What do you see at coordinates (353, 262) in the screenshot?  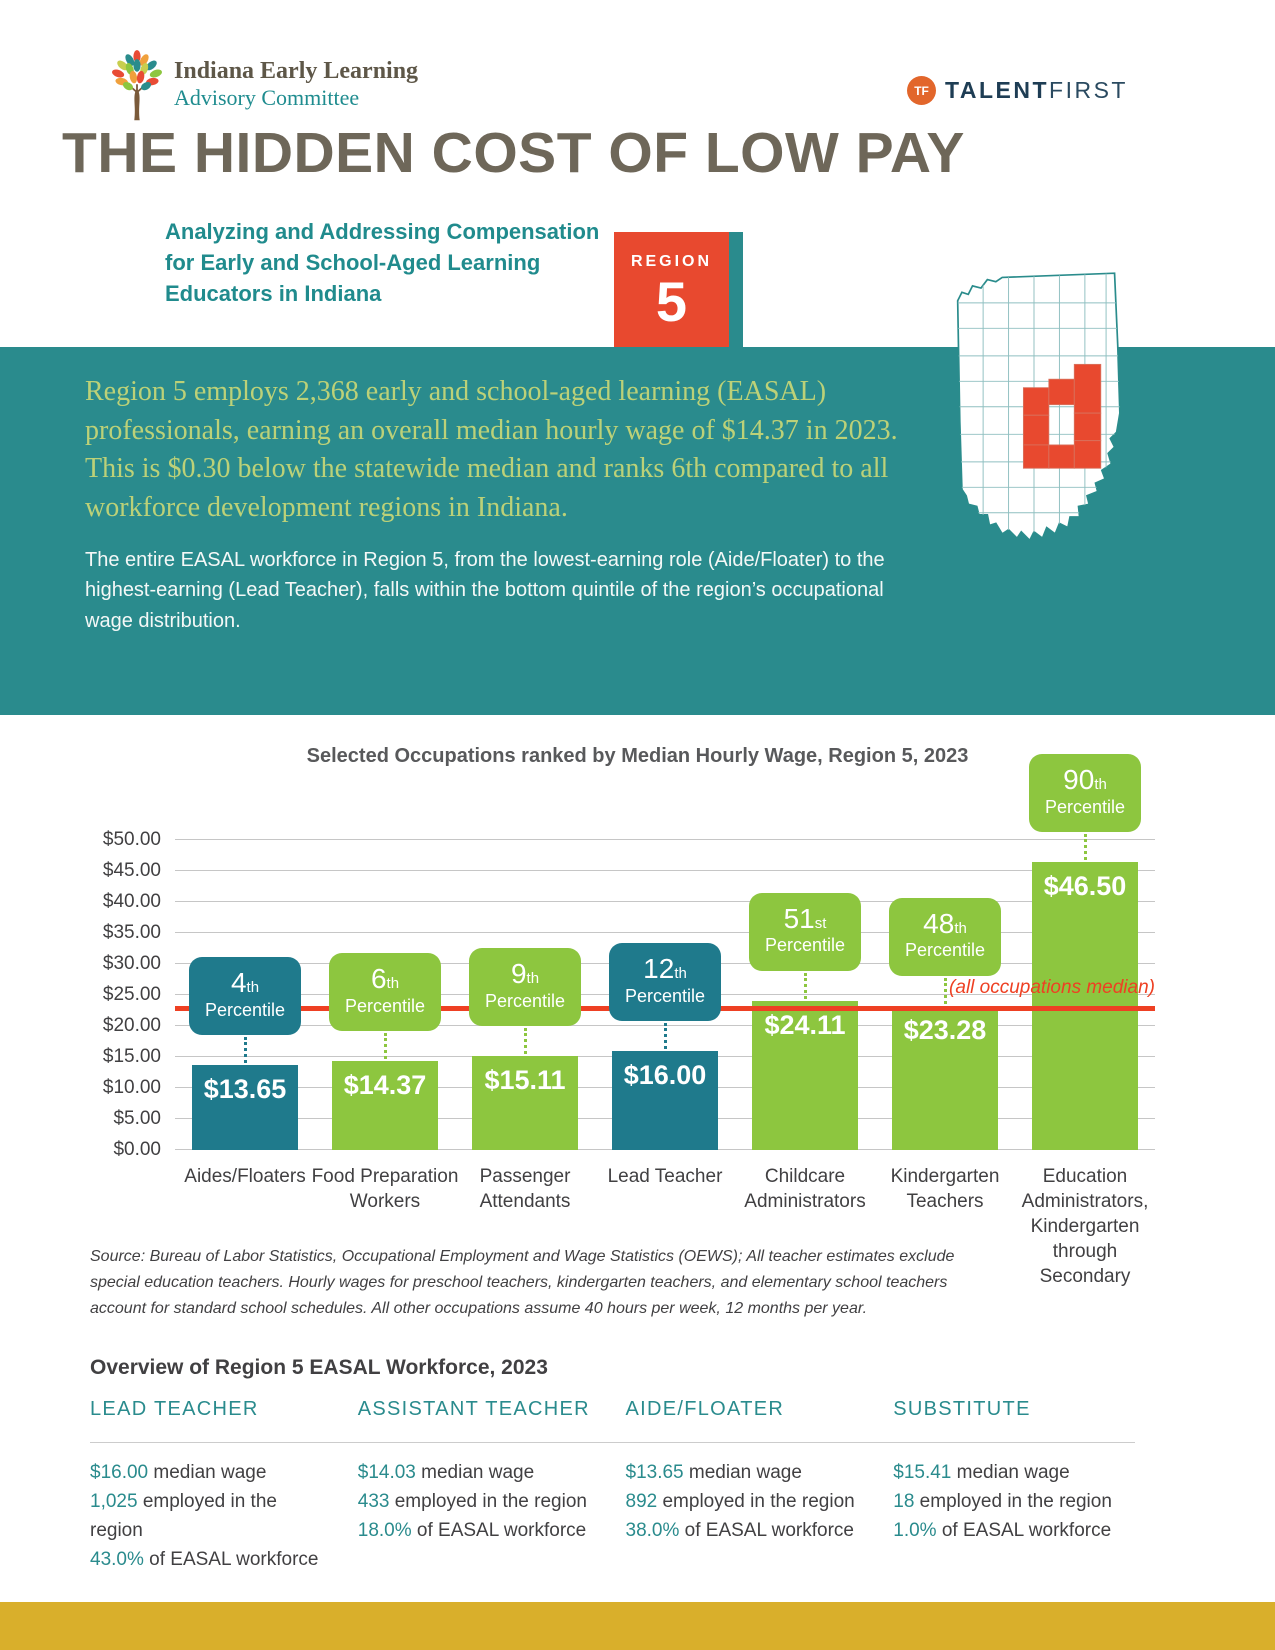 I see `subtitle-line: for Early and School-Aged Learning` at bounding box center [353, 262].